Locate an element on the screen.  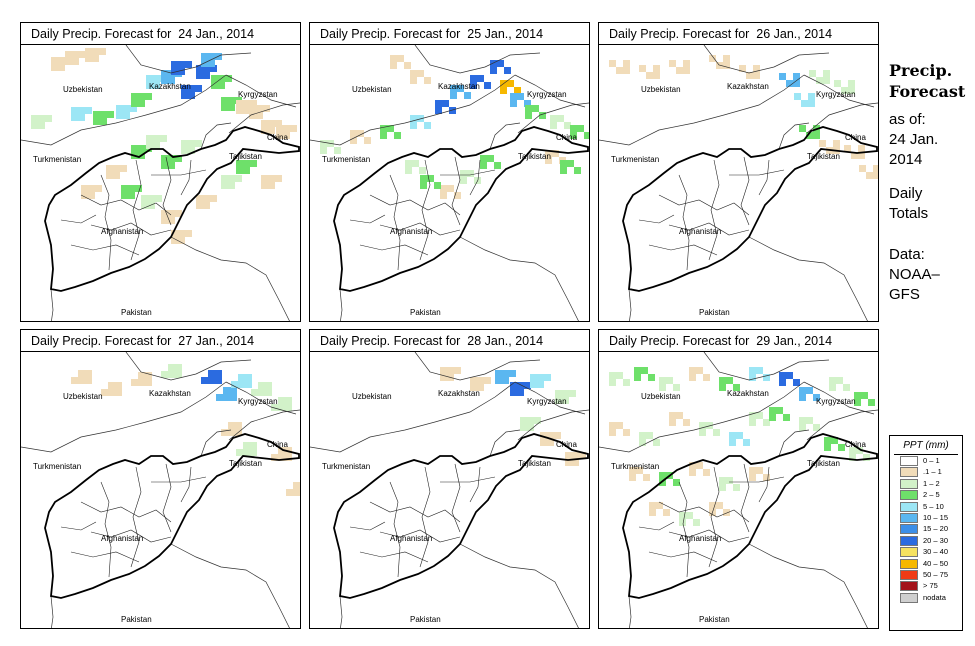
legend-label: 20 – 30 is located at coordinates (936, 540).